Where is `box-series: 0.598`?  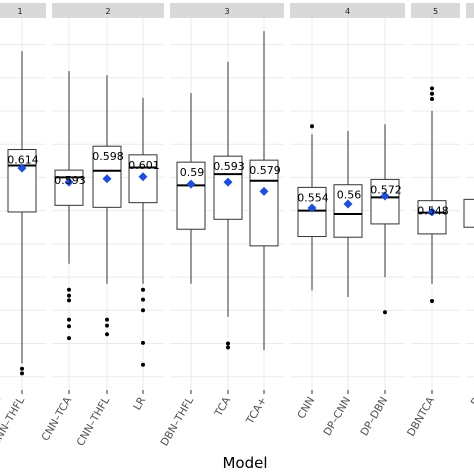
box-series: 0.598 is located at coordinates (108, 206).